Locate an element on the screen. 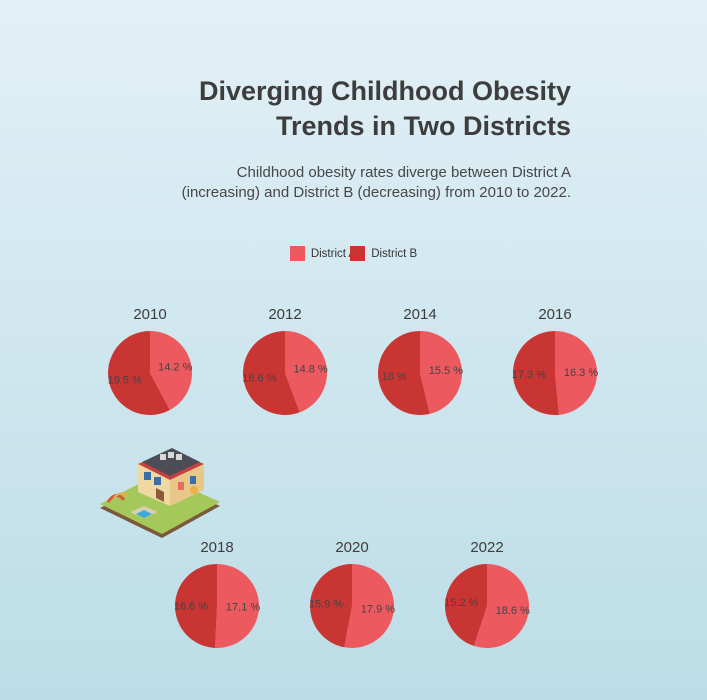 The image size is (707, 700). pie-slice-2012-district-b is located at coordinates (271, 373).